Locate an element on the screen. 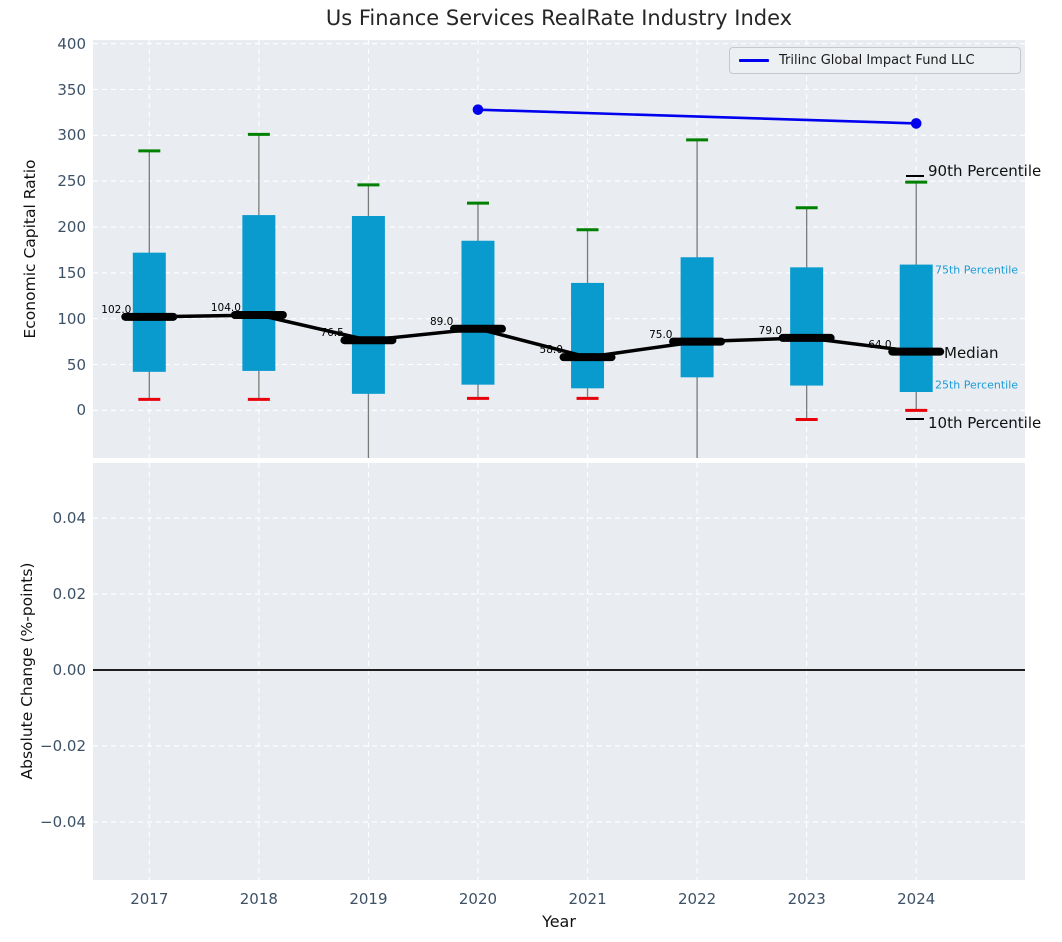 The height and width of the screenshot is (942, 1062). legend-line-sample is located at coordinates (754, 60).